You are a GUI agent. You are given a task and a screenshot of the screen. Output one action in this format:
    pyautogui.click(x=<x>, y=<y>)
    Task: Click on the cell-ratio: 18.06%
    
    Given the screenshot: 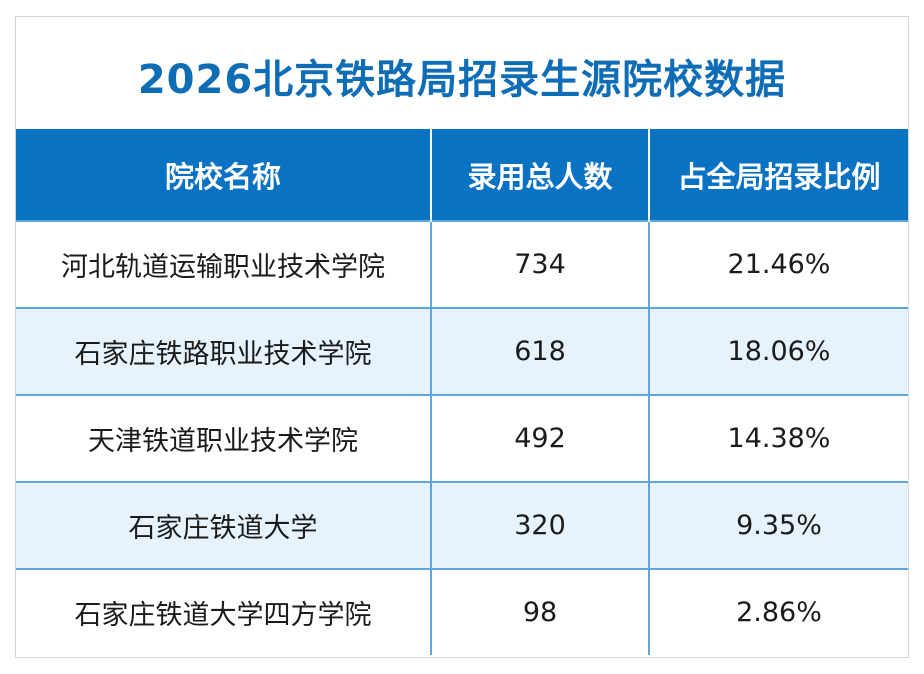 What is the action you would take?
    pyautogui.click(x=778, y=351)
    